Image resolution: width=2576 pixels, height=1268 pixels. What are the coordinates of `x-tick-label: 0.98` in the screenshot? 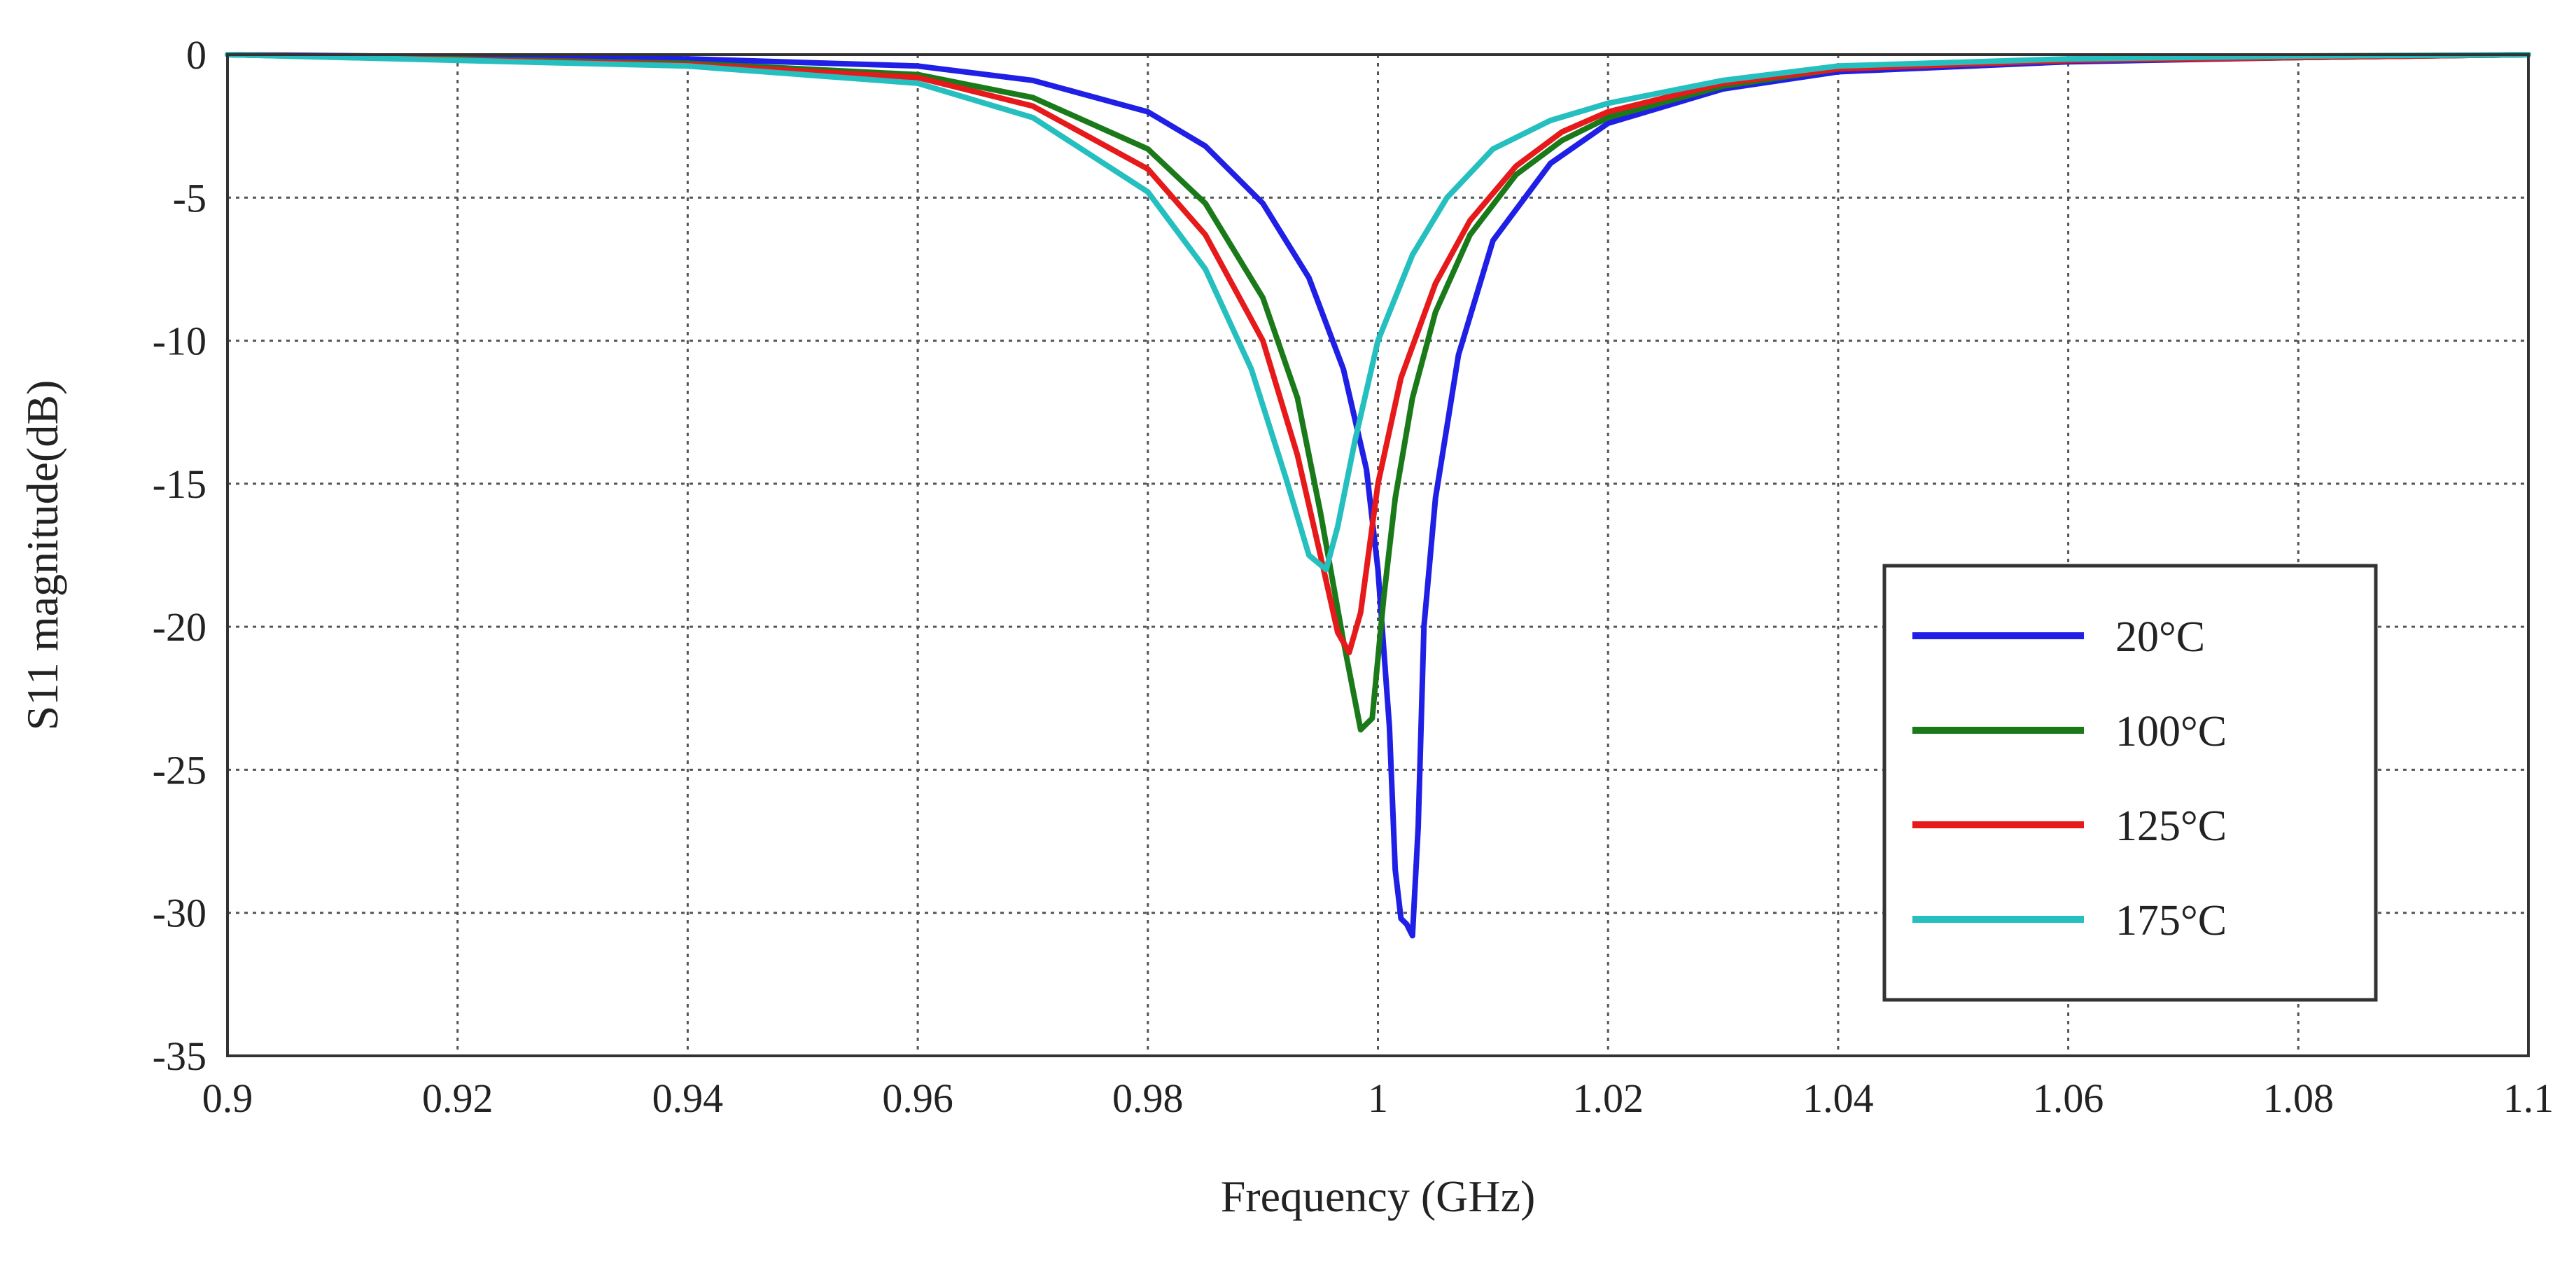 It's located at (1148, 1098).